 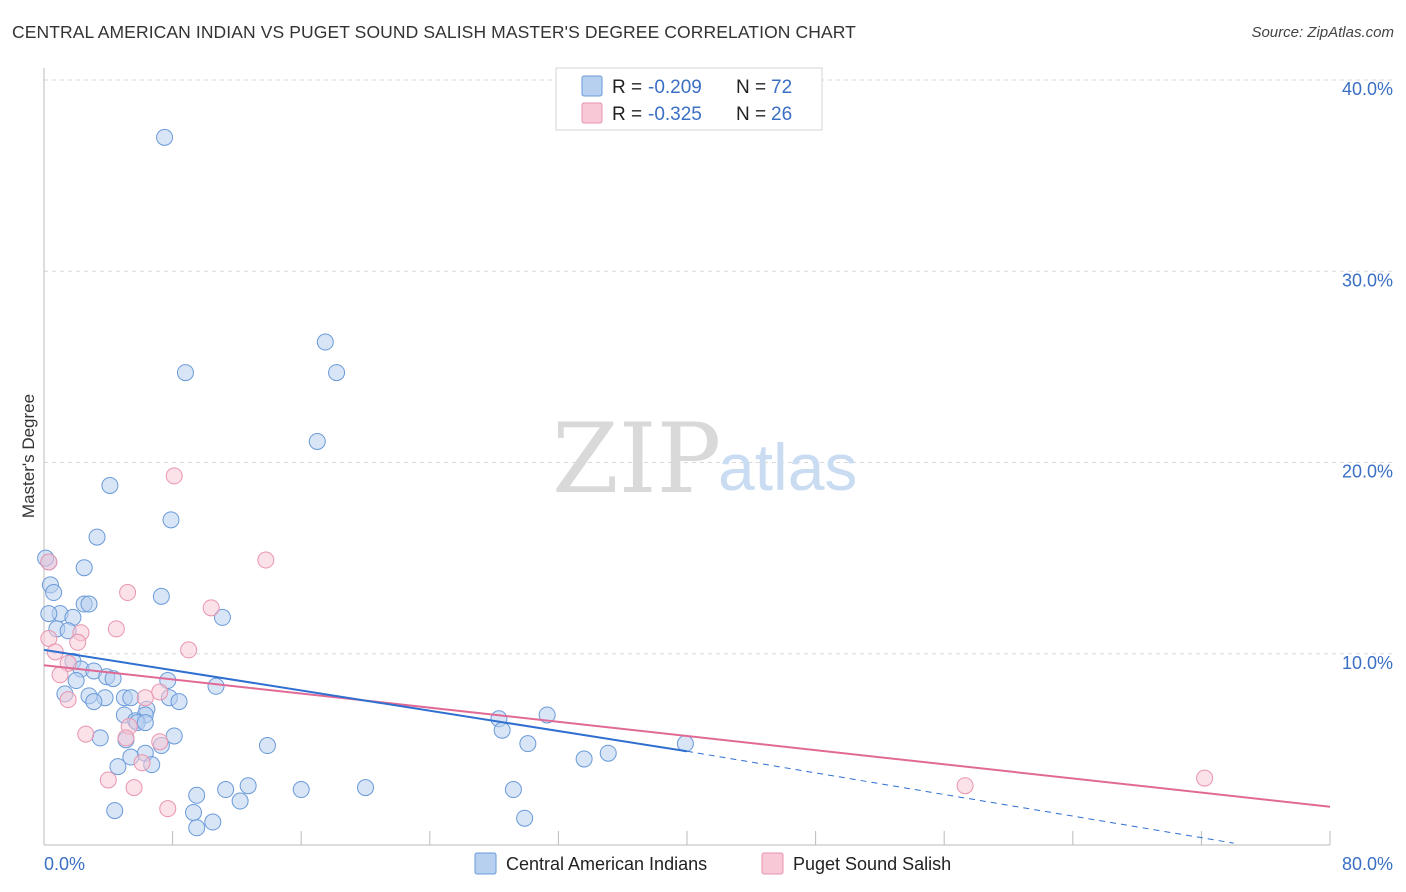 I want to click on legend-r-value-1: -0.209, so click(x=675, y=87).